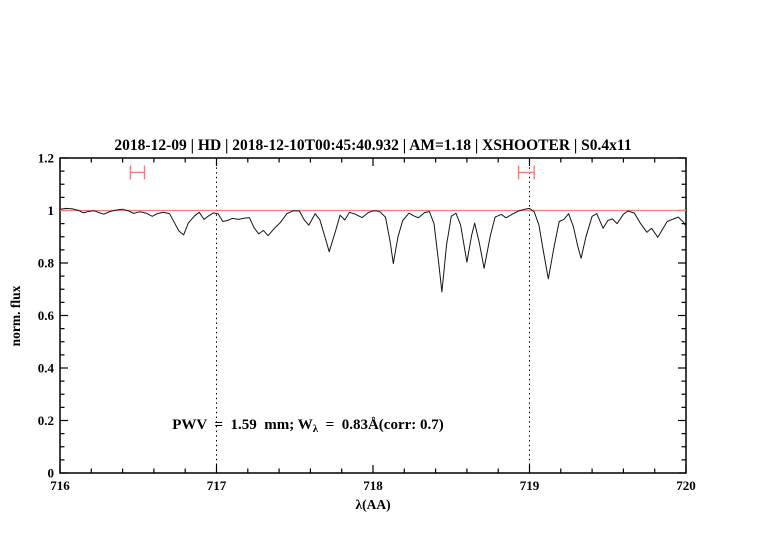 This screenshot has height=542, width=782. What do you see at coordinates (372, 504) in the screenshot?
I see `x-axis-label: λ(AA)` at bounding box center [372, 504].